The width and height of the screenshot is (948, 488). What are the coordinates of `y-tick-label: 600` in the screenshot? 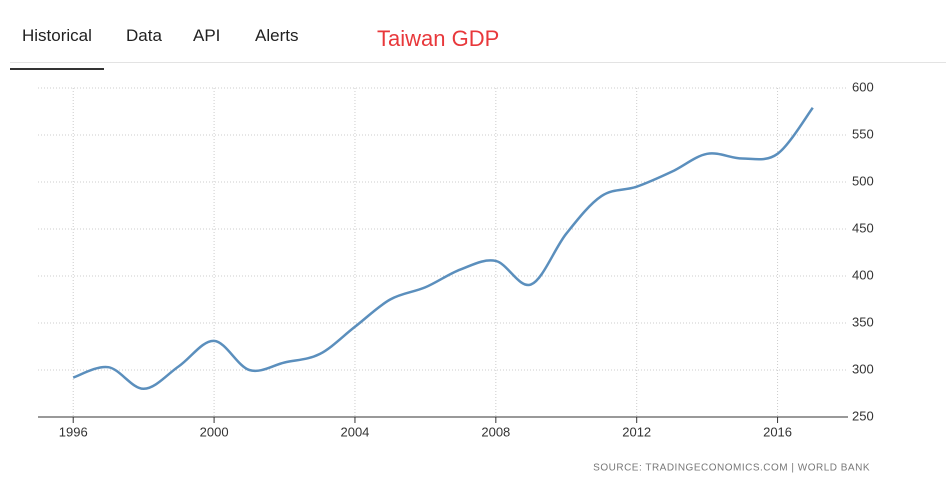 It's located at (863, 86).